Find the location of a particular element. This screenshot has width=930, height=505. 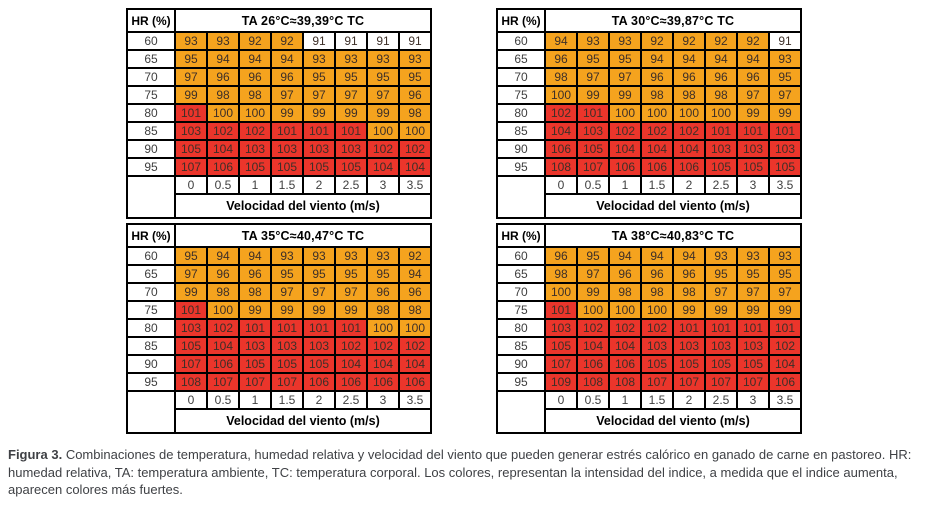

wind-speed-cell: 0 is located at coordinates (191, 400).